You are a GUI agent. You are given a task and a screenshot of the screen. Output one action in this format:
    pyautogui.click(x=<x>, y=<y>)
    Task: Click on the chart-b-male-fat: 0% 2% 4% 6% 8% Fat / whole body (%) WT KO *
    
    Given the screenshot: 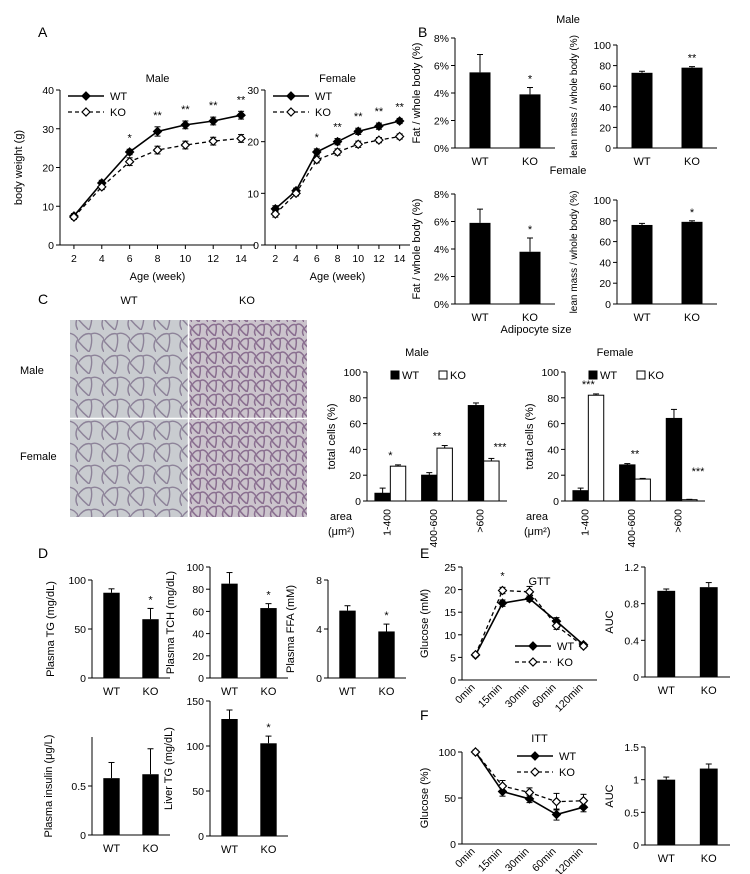 What is the action you would take?
    pyautogui.click(x=483, y=100)
    